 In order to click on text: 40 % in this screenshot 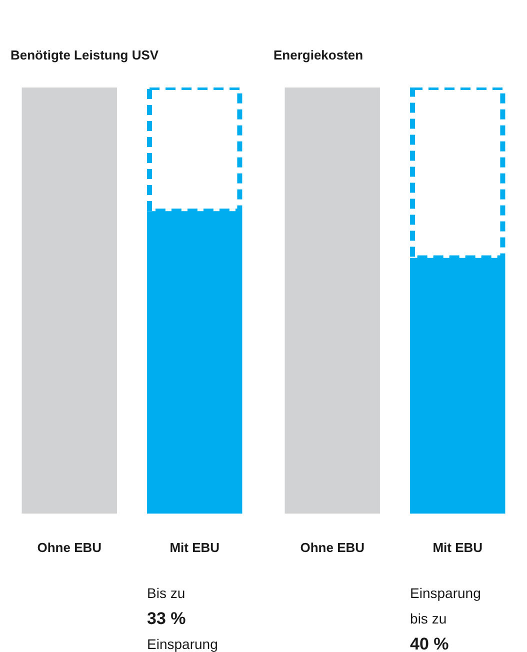, I will do `click(429, 643)`.